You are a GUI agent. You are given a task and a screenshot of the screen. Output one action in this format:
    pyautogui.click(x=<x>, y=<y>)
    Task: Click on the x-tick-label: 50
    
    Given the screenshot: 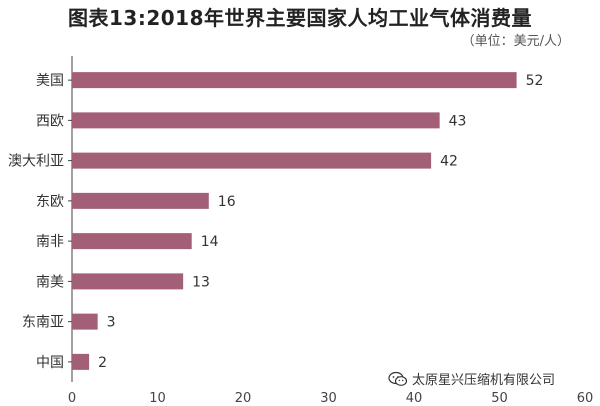 What is the action you would take?
    pyautogui.click(x=499, y=398)
    